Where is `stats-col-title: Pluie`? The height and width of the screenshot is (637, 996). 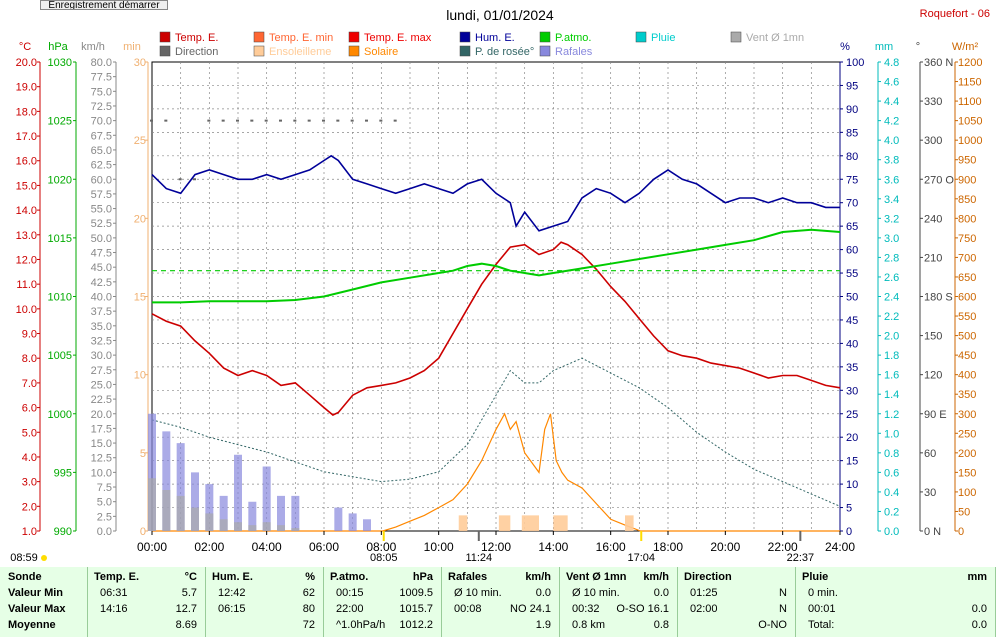 stats-col-title: Pluie is located at coordinates (815, 577).